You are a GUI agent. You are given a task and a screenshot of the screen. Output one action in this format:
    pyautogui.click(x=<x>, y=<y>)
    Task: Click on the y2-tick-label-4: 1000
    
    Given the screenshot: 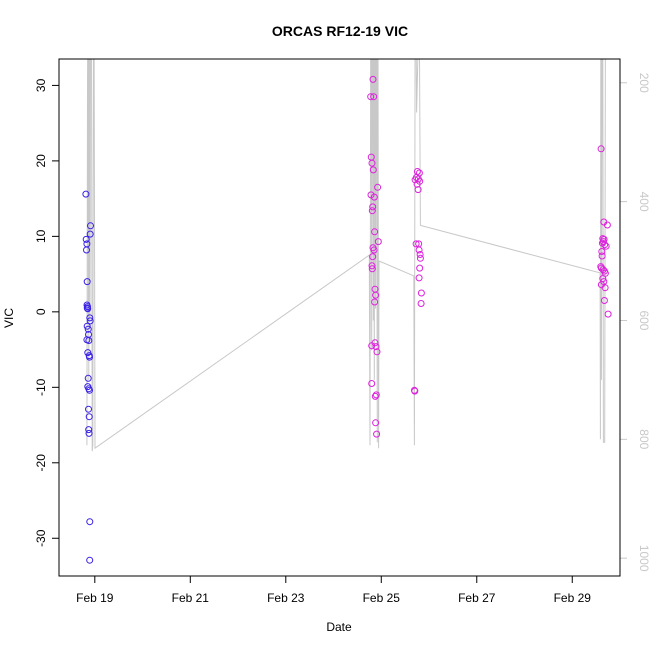 What is the action you would take?
    pyautogui.click(x=643, y=558)
    